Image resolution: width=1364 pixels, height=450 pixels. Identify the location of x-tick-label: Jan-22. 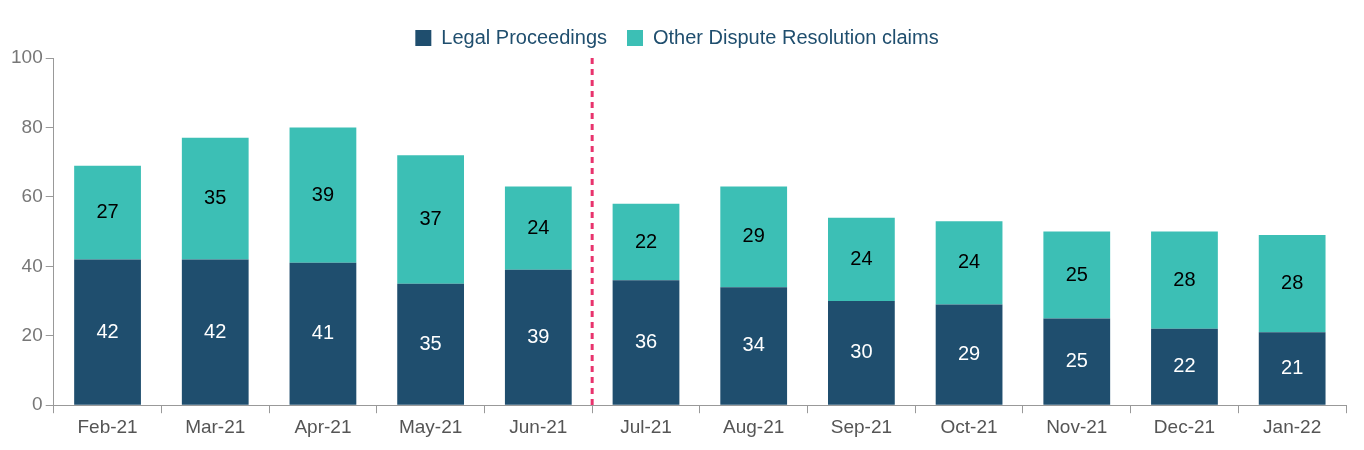
(1292, 426).